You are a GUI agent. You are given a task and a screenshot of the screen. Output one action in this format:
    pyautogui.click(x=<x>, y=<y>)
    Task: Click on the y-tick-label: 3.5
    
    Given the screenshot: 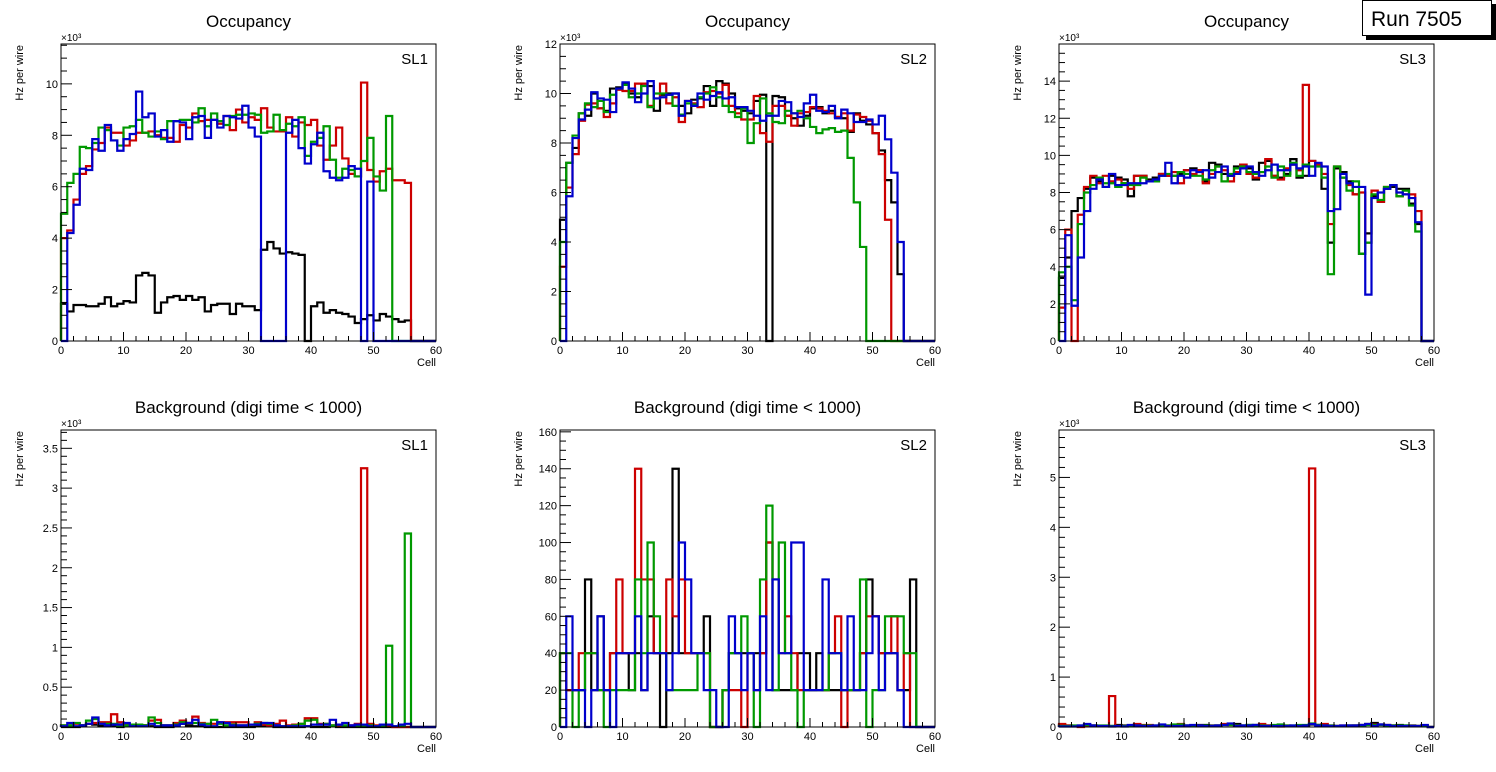 What is the action you would take?
    pyautogui.click(x=50, y=449)
    